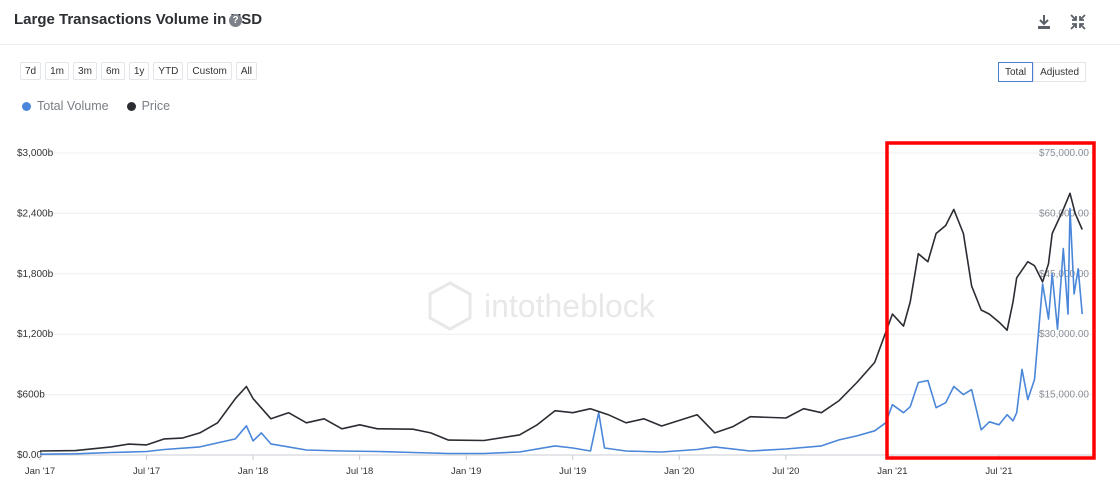  What do you see at coordinates (785, 471) in the screenshot?
I see `x-tick-label: Jul '20` at bounding box center [785, 471].